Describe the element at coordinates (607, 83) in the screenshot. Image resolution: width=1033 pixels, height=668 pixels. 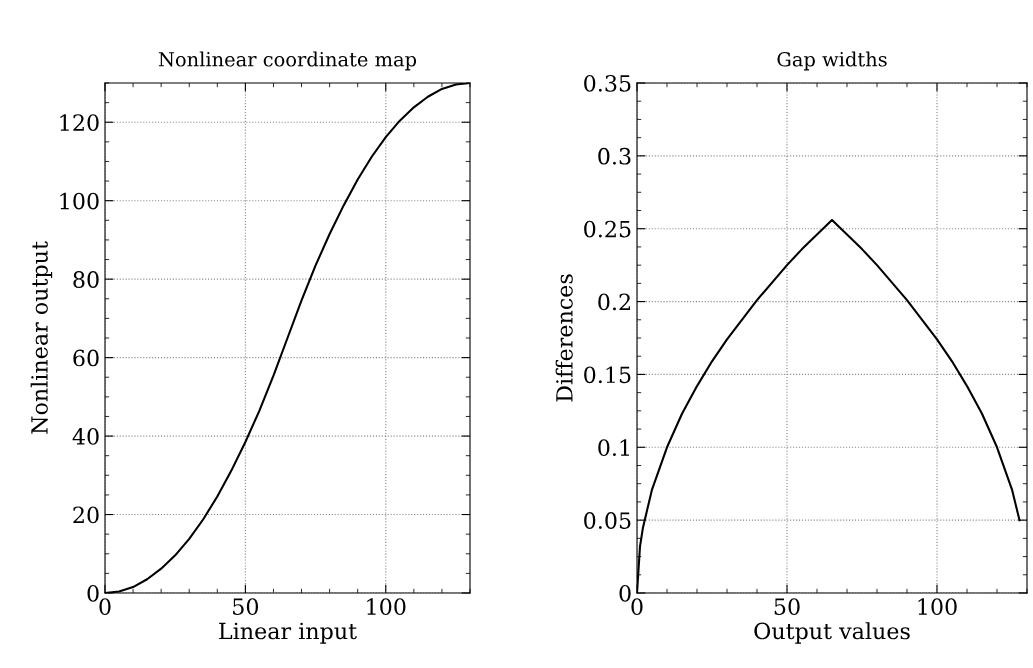
I see `y-tick-label: 0.35` at that location.